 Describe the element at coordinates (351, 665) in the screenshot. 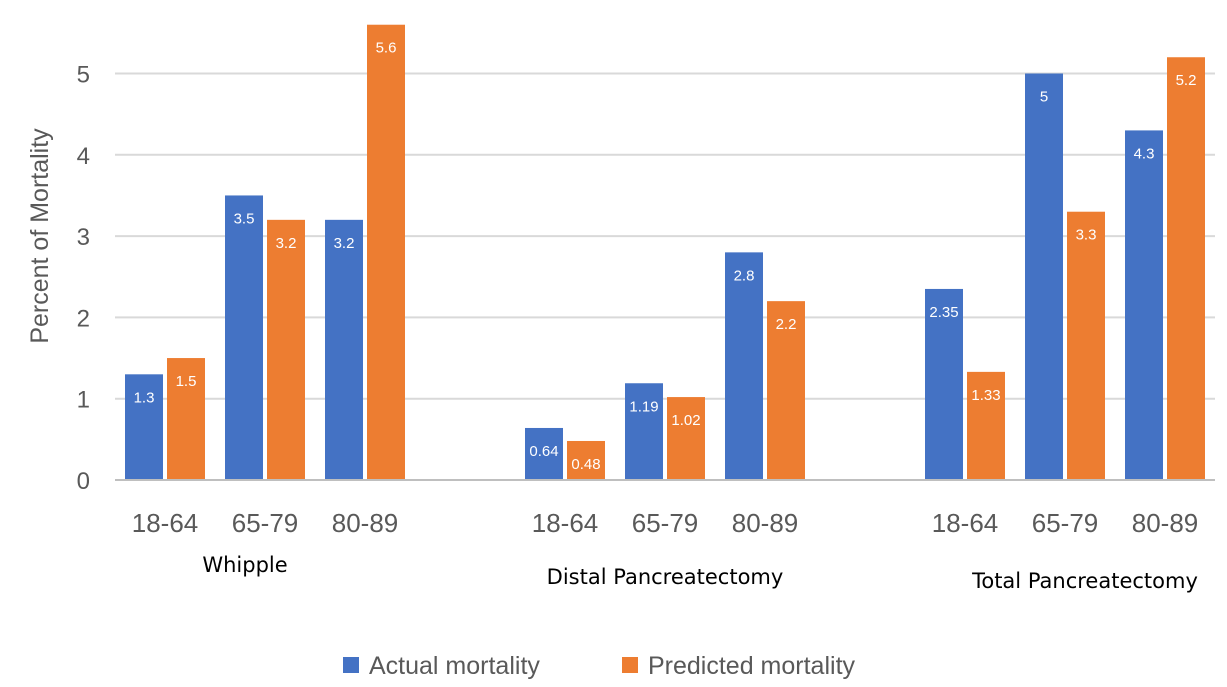

I see `legend-swatch-actual` at that location.